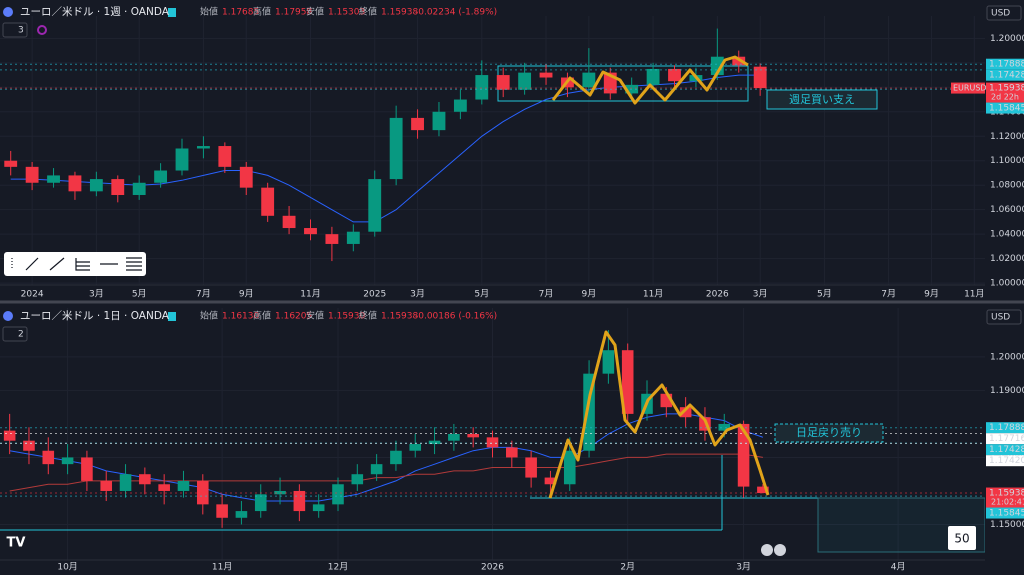  I want to click on annotation-box, so click(829, 433).